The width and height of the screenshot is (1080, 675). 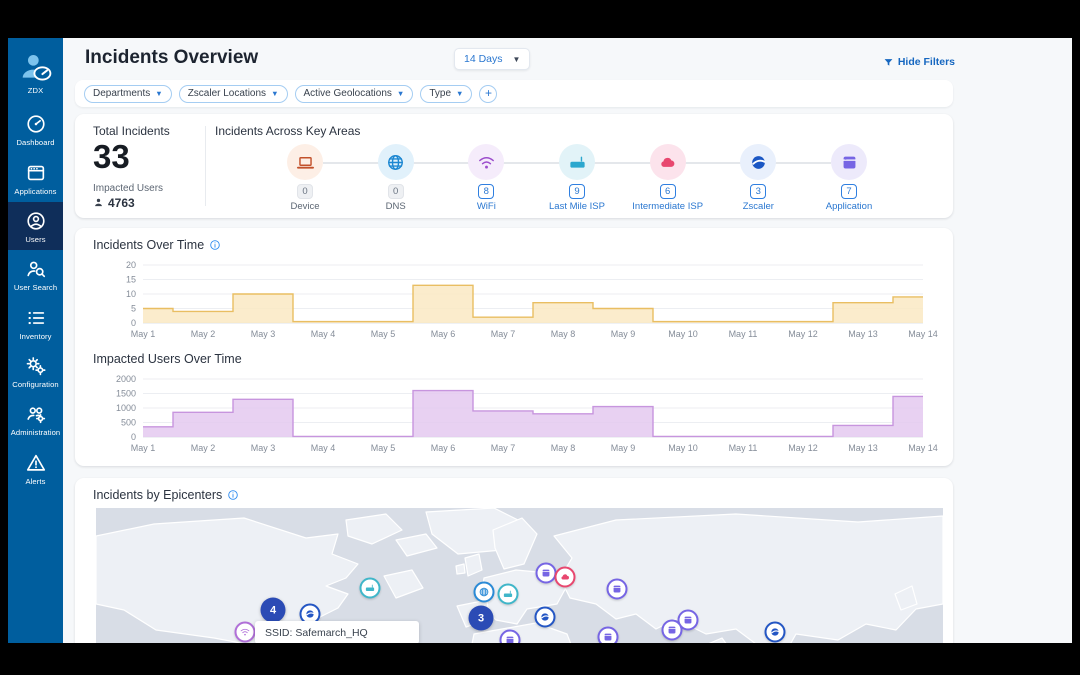 I want to click on svg-text: May 7, so click(x=503, y=334).